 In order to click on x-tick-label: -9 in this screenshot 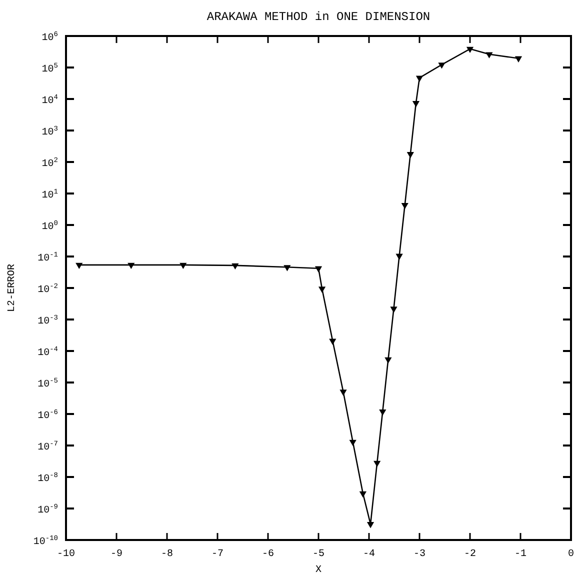, I will do `click(116, 554)`.